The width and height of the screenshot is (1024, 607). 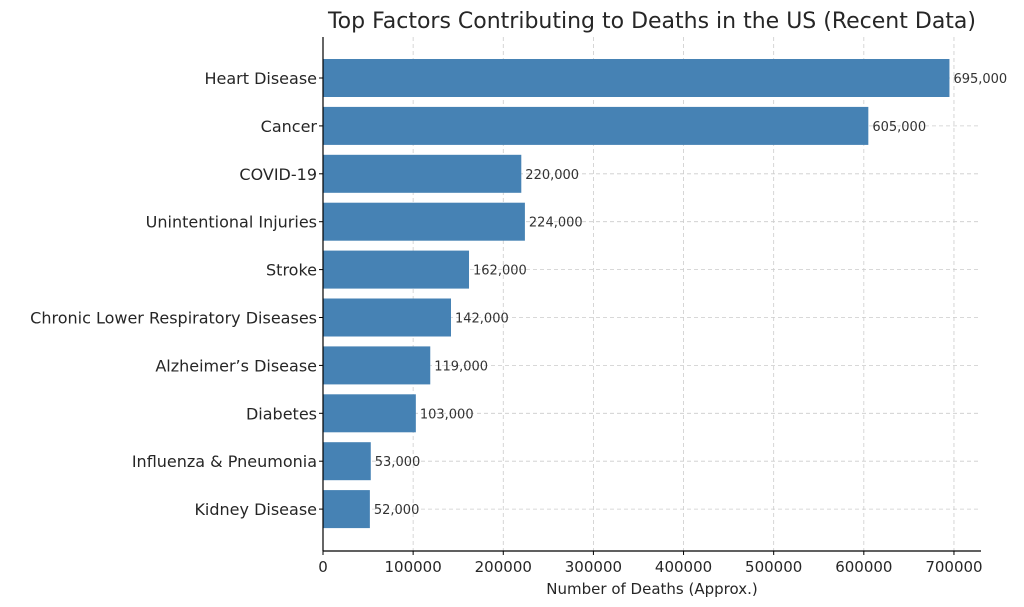 I want to click on category-label: Chronic Lower Respiratory Diseases, so click(x=173, y=318).